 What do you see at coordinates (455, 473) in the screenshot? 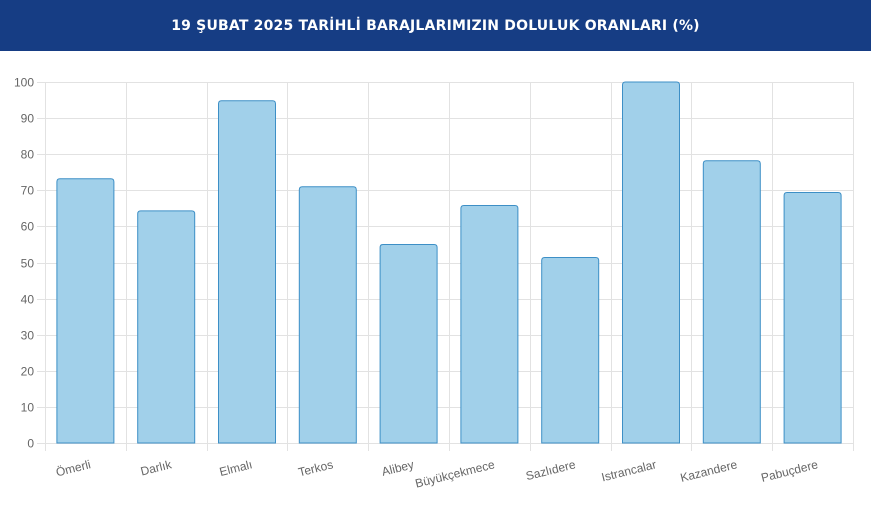
I see `x-tick-label: Büyükçekmece` at bounding box center [455, 473].